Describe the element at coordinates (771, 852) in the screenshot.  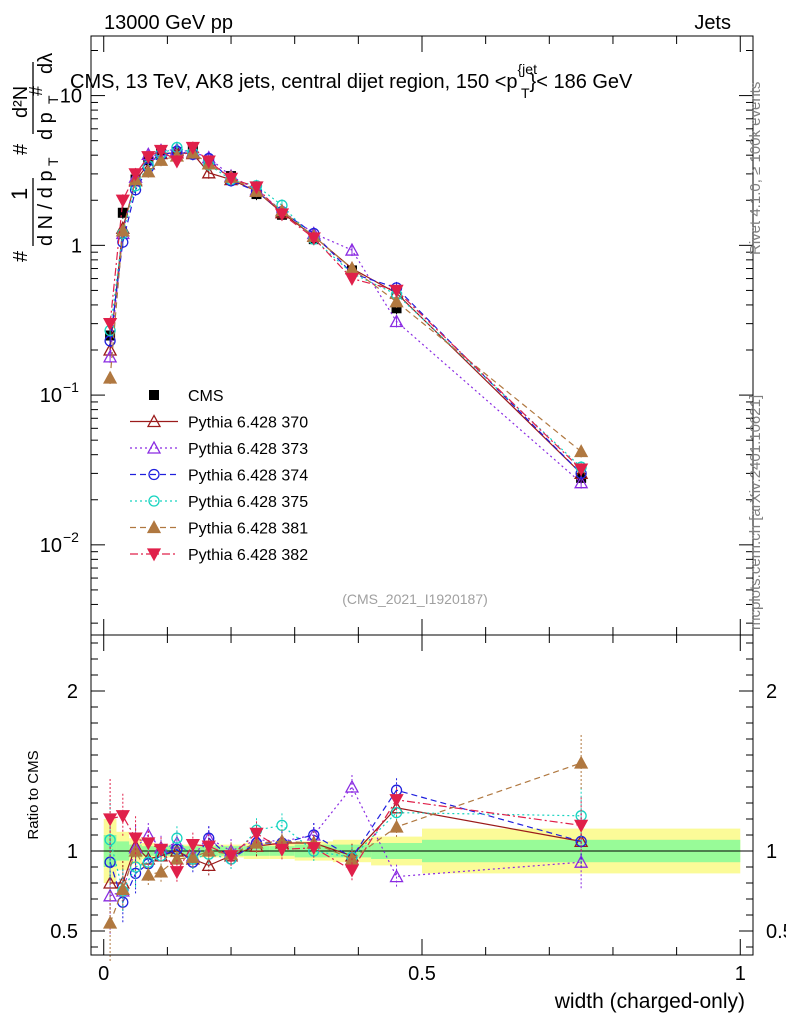
I see `ratio-y-tick-label-right: 1` at that location.